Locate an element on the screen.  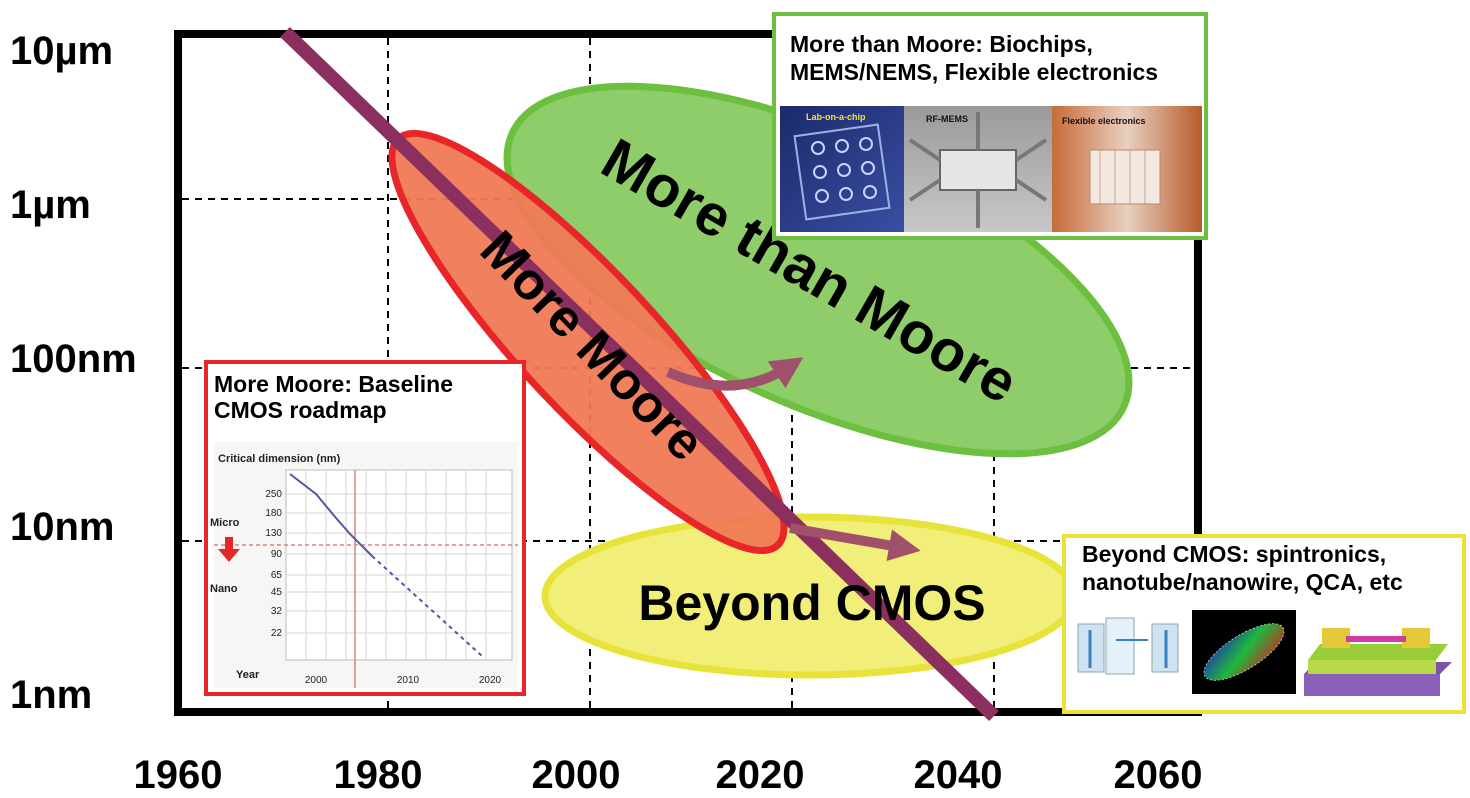
x-label-1960: 1960 is located at coordinates (178, 775).